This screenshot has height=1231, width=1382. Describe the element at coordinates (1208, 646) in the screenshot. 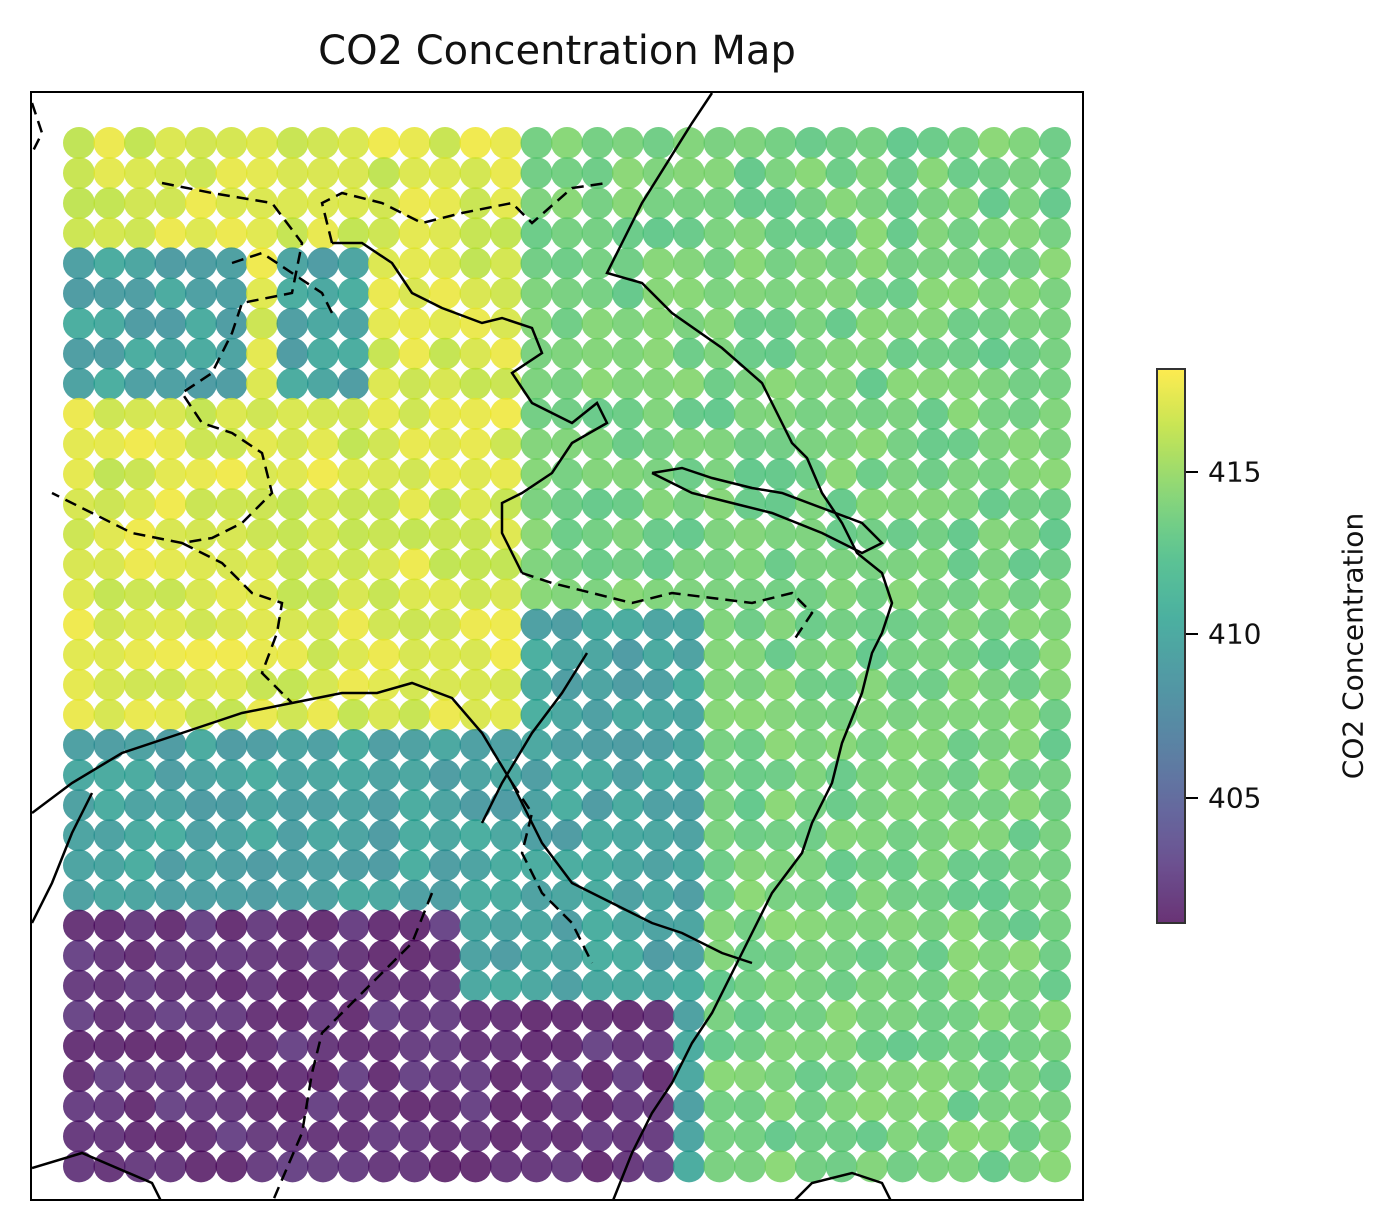

I see `colorbar: 415 410 405` at that location.